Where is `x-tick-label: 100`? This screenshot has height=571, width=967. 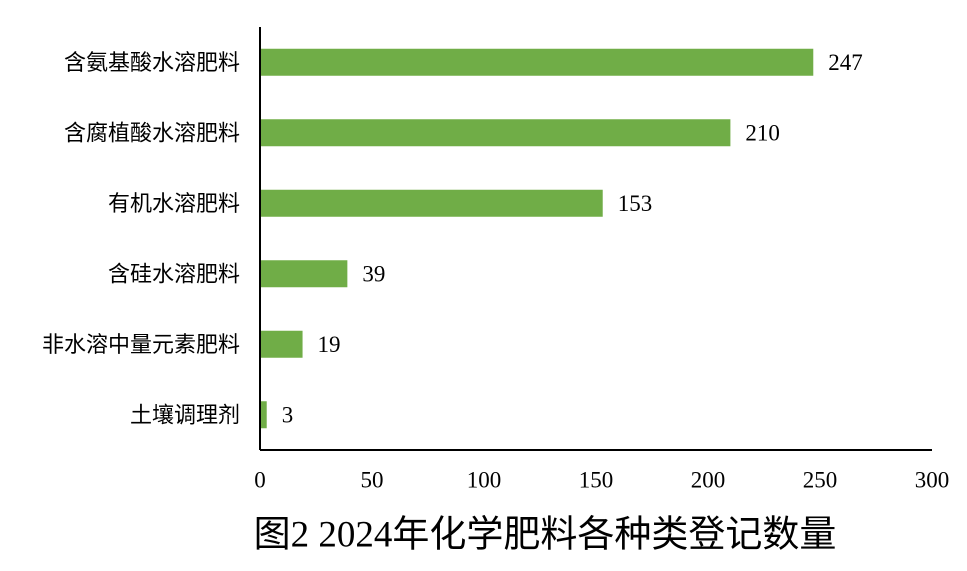
x-tick-label: 100 is located at coordinates (484, 480).